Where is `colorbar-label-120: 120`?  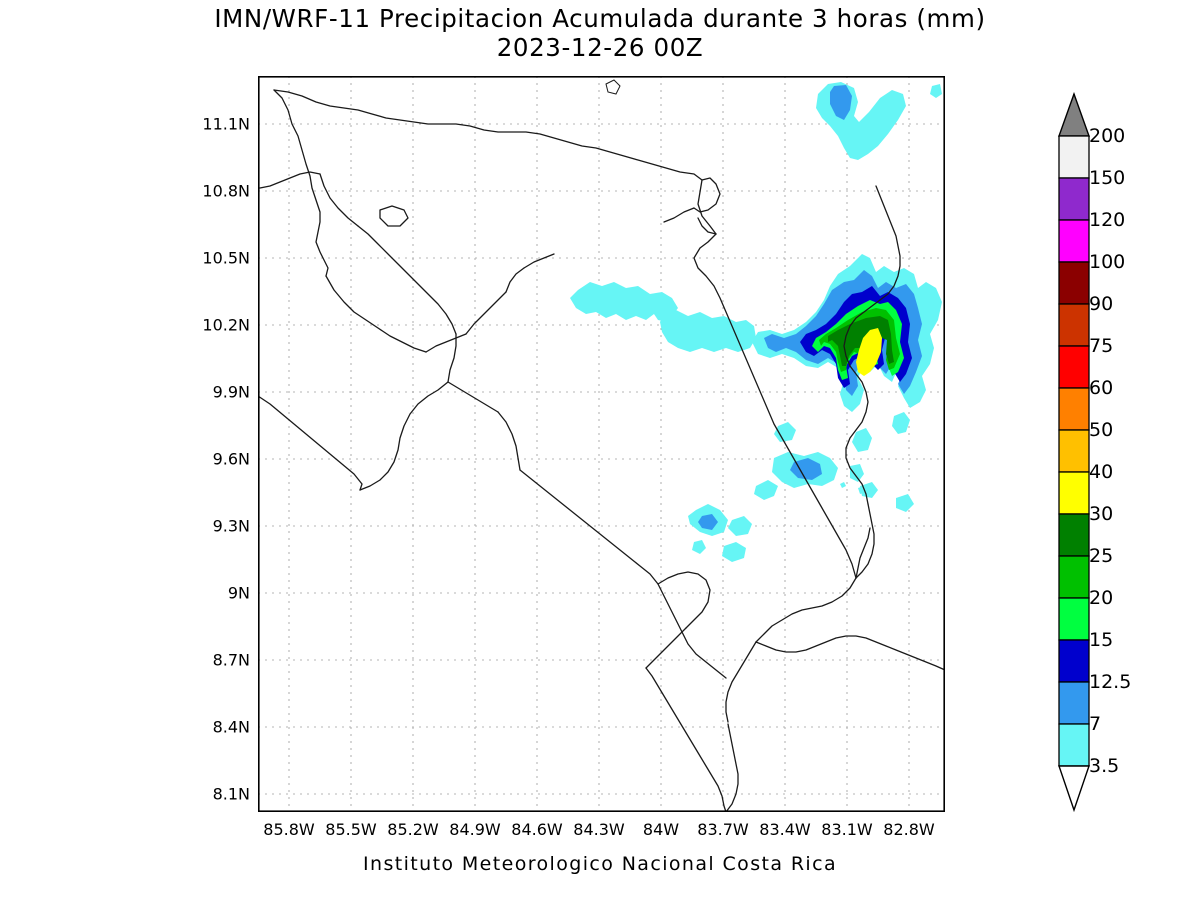
colorbar-label-120: 120 is located at coordinates (1107, 220).